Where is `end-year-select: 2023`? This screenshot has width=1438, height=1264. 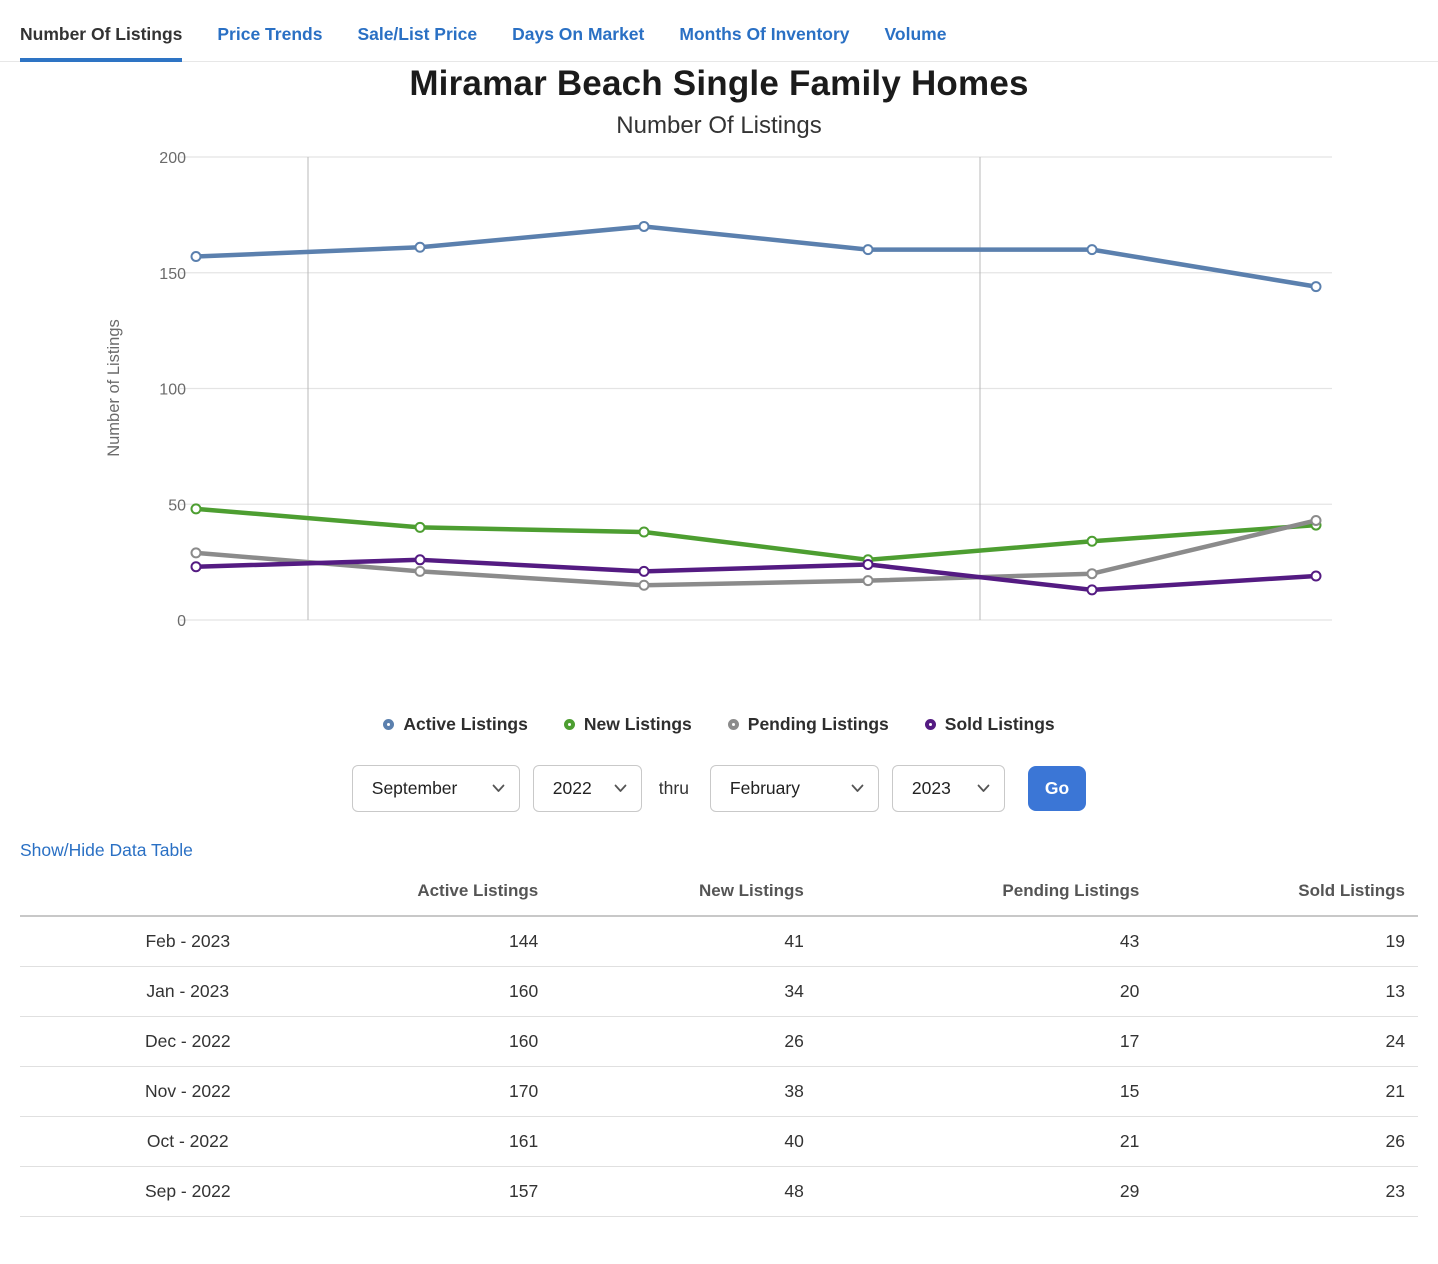
end-year-select: 2023 is located at coordinates (948, 788).